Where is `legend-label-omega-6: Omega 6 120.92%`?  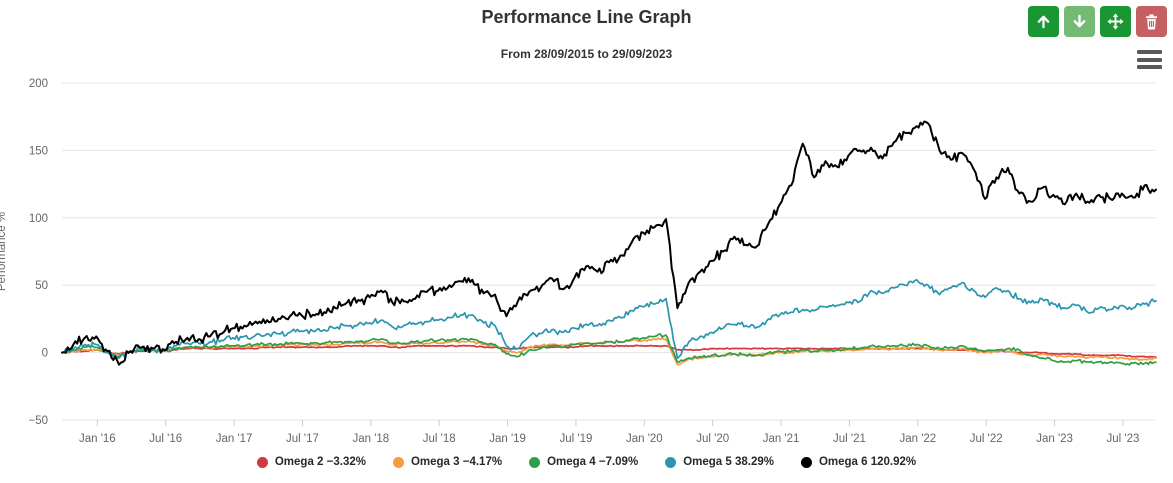 legend-label-omega-6: Omega 6 120.92% is located at coordinates (867, 462).